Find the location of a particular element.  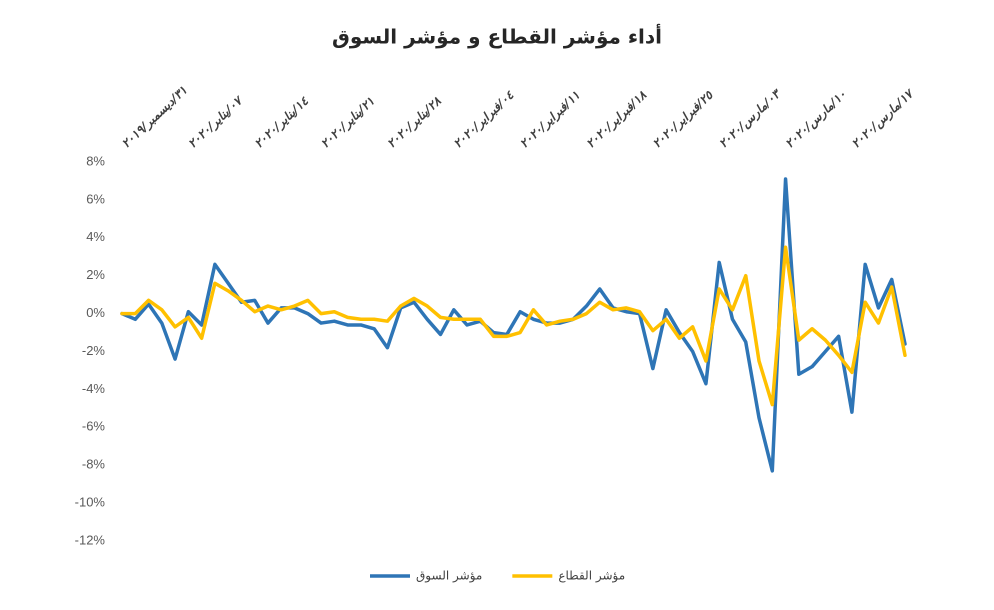

legend-label: مؤشر القطاع is located at coordinates (591, 576).